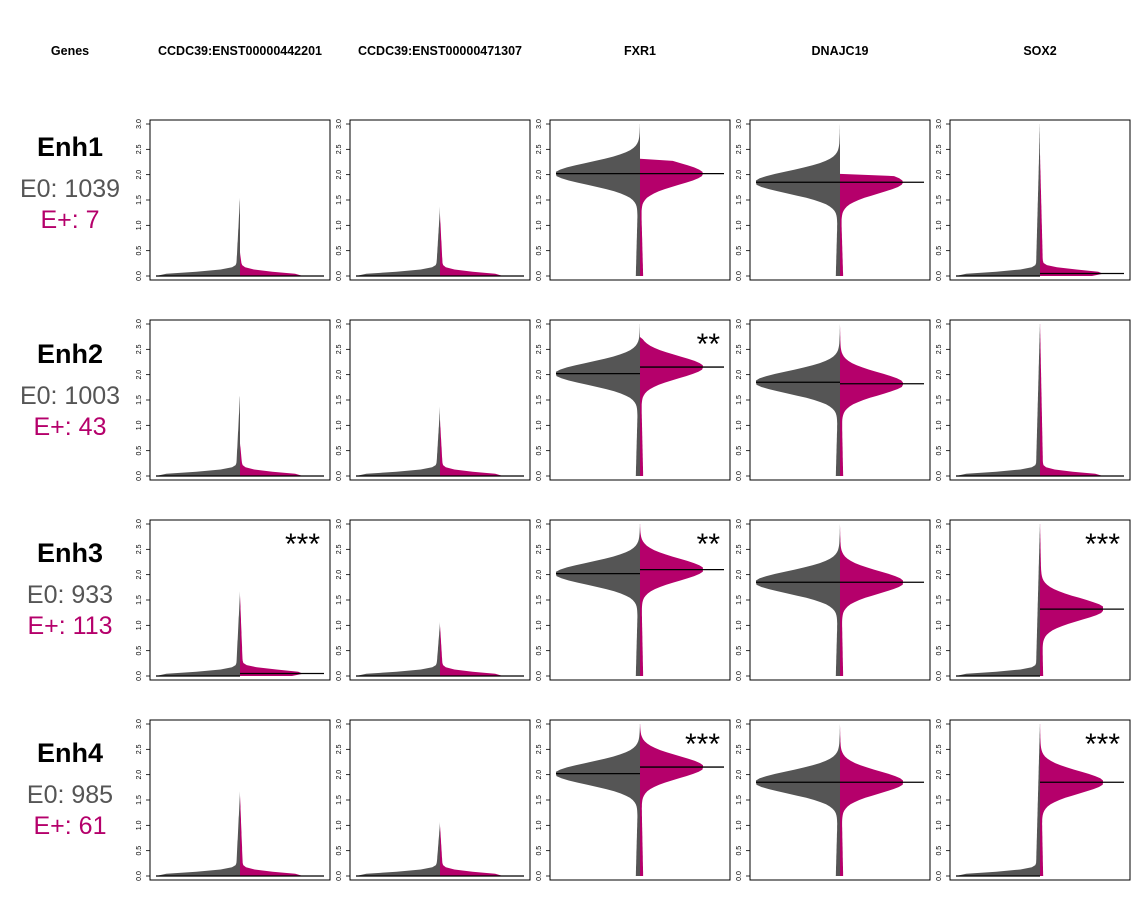  I want to click on column-header: CCDC39:ENST00000442201, so click(240, 51).